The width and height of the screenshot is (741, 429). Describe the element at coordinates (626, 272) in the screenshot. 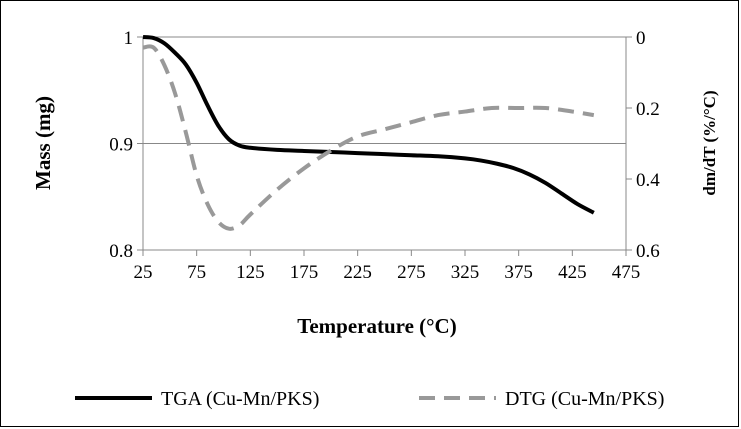

I see `x-tick-label-9: 475` at that location.